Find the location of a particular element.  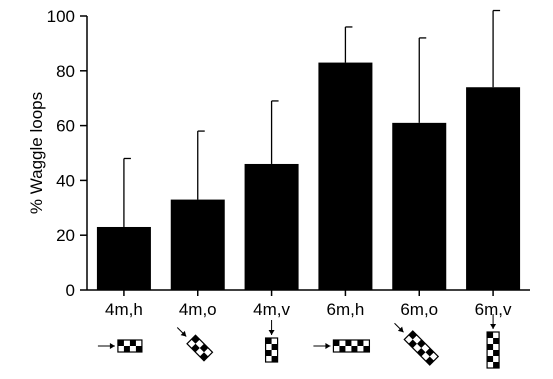

pictogram-6m-v is located at coordinates (493, 341).